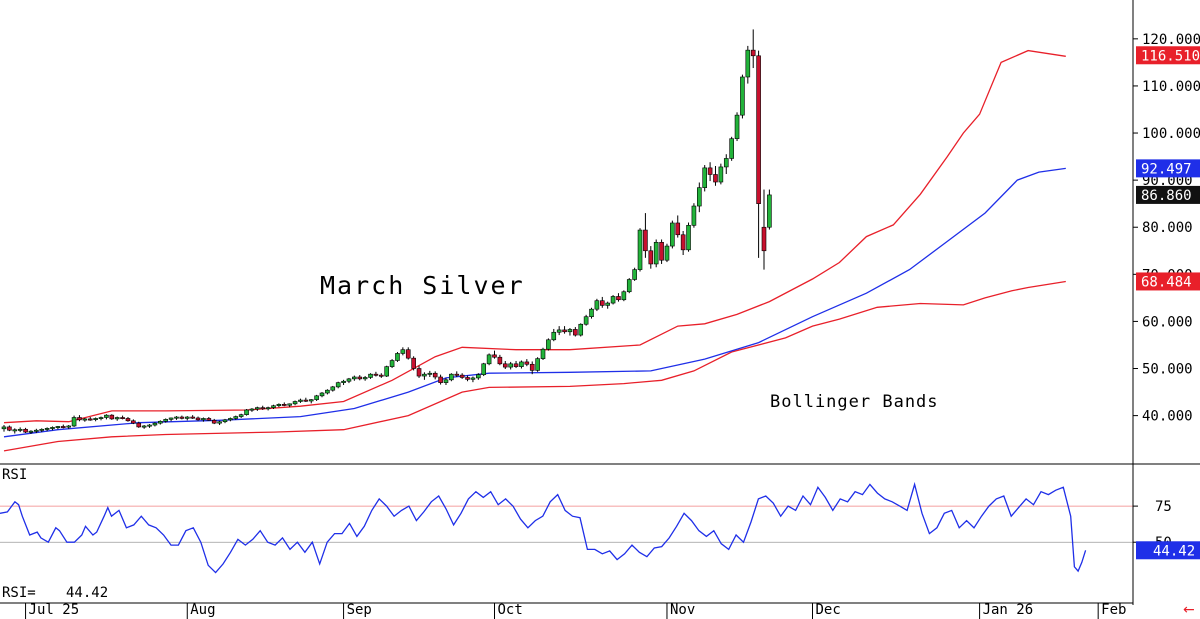 The width and height of the screenshot is (1200, 619). I want to click on rsi-panel-title: RSI, so click(14, 475).